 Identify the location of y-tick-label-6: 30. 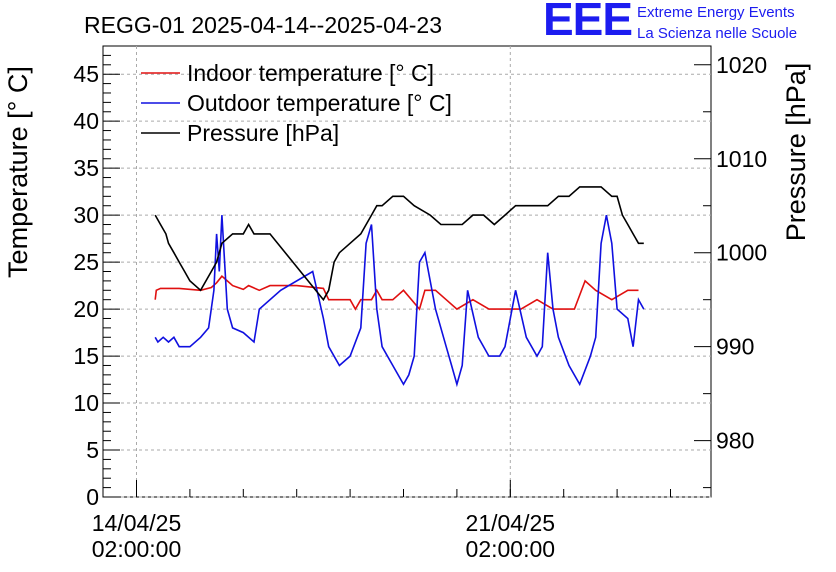
(86, 215).